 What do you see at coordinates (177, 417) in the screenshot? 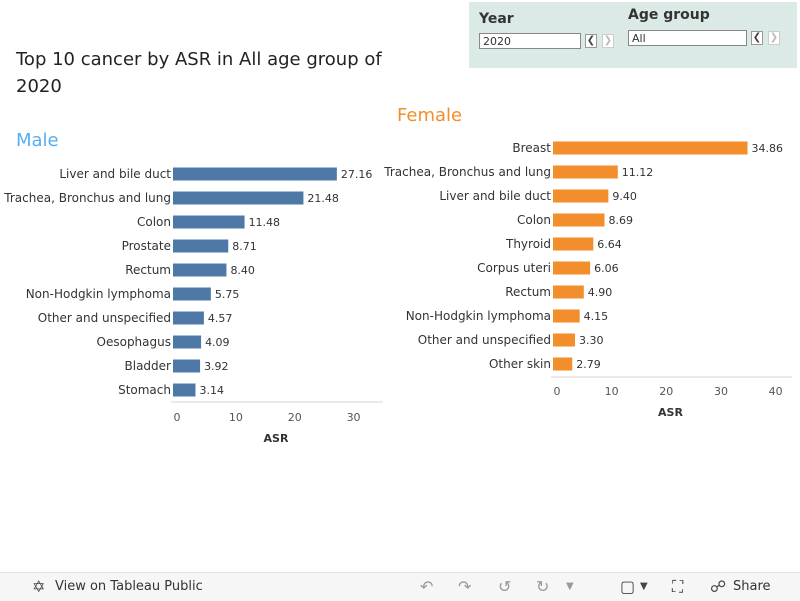
I see `male-tick-label: 0` at bounding box center [177, 417].